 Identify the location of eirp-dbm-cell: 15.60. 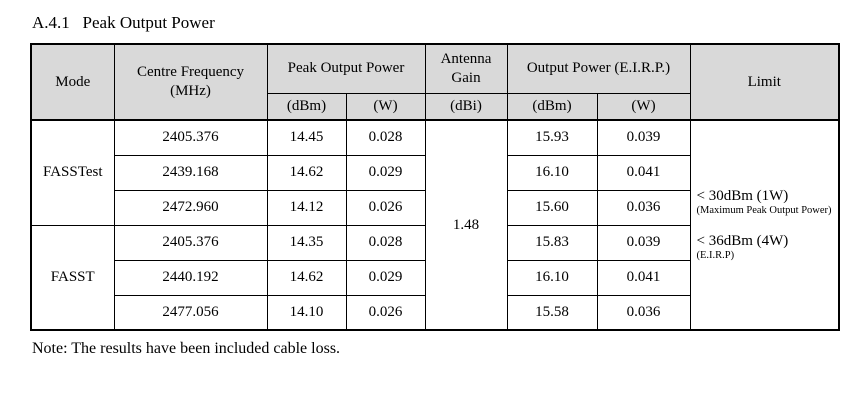
(552, 207).